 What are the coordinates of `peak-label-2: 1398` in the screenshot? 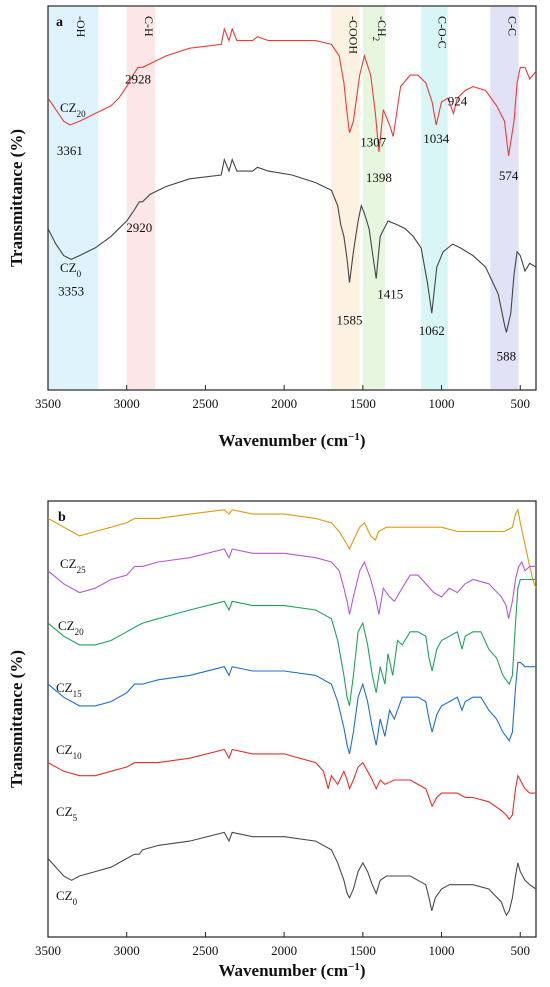 It's located at (379, 177).